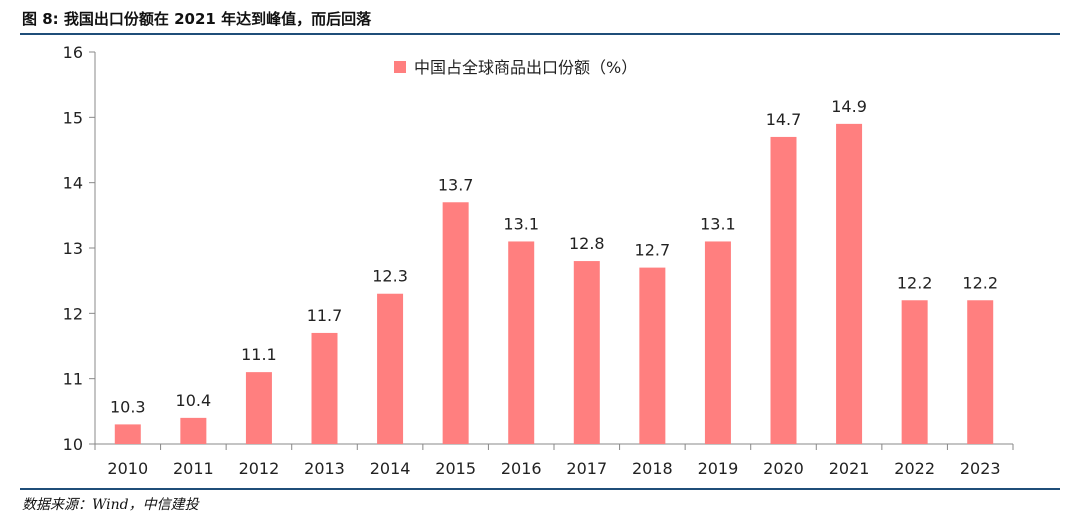 The width and height of the screenshot is (1080, 525). I want to click on y-tick-label: 11, so click(73, 379).